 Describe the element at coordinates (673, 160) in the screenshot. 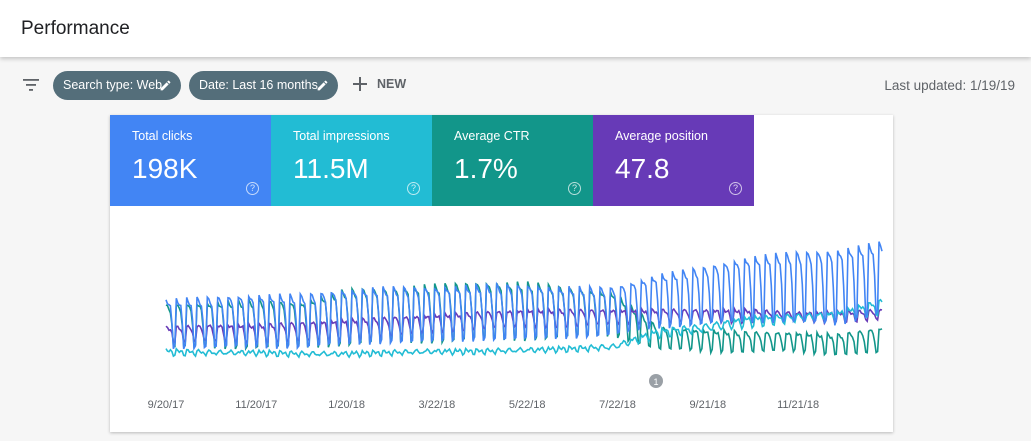

I see `metric-tile-average-position: Average position 47.8?` at that location.